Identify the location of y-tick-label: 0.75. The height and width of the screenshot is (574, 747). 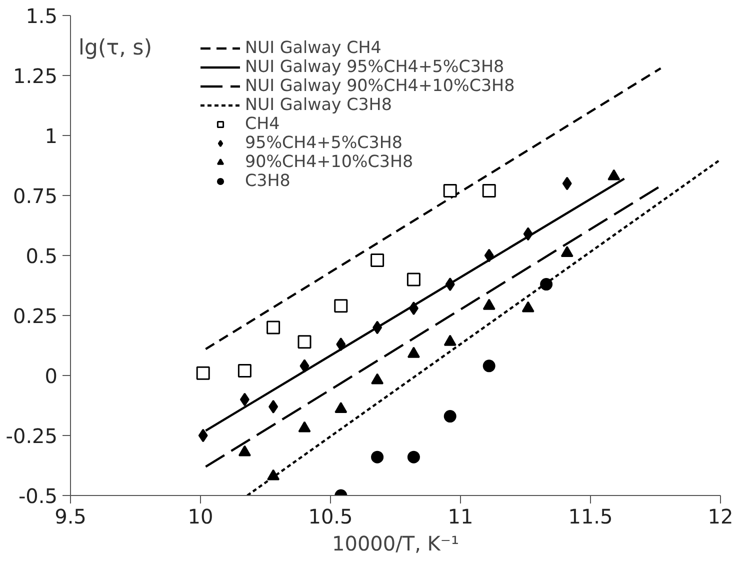
(35, 196).